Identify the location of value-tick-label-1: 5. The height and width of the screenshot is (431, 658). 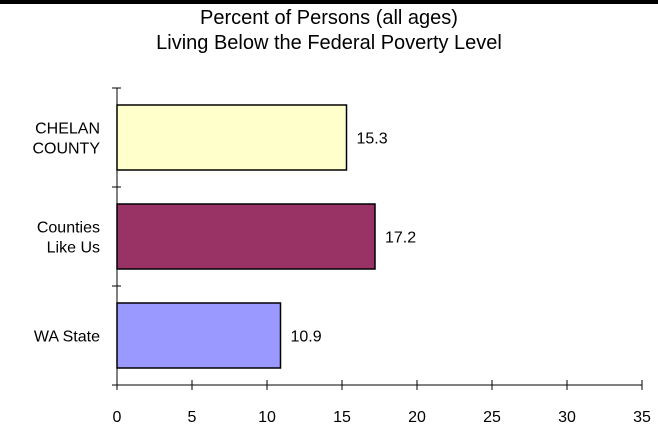
(192, 417).